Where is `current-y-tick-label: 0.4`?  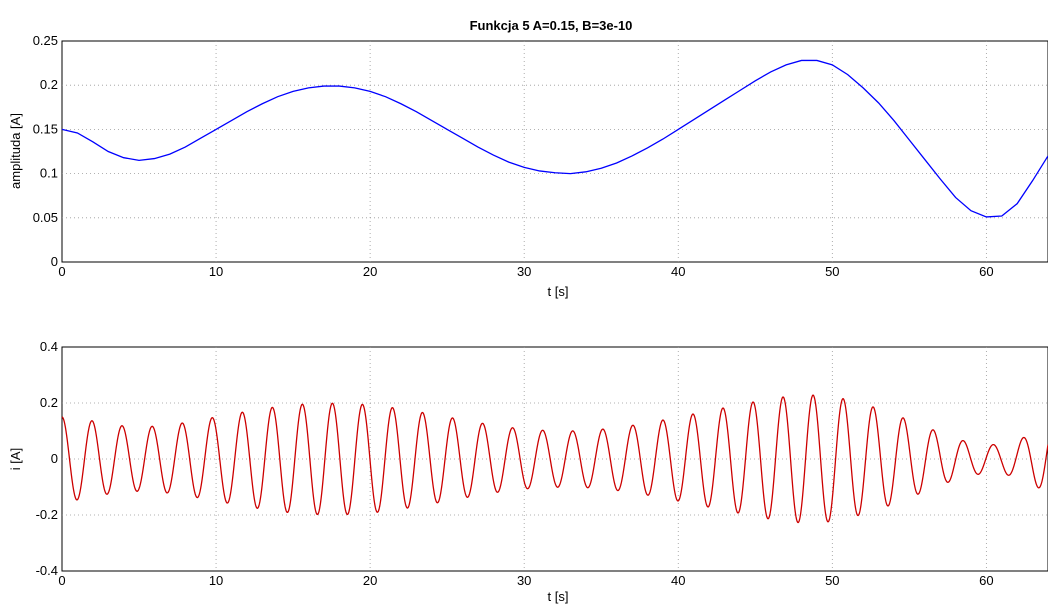
current-y-tick-label: 0.4 is located at coordinates (49, 346).